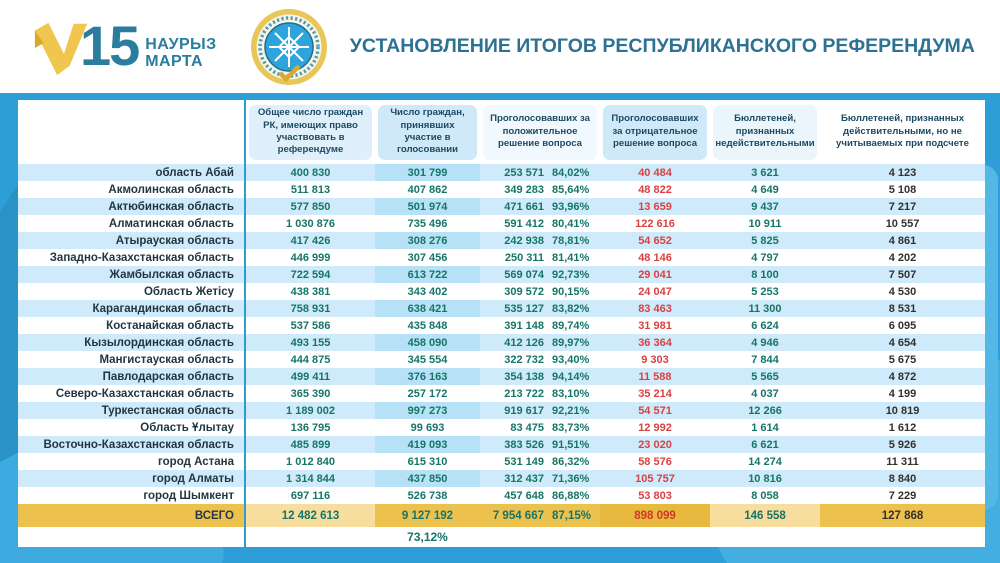 This screenshot has height=563, width=1000. Describe the element at coordinates (513, 257) in the screenshot. I see `yes-votes-cell: 250 311` at that location.